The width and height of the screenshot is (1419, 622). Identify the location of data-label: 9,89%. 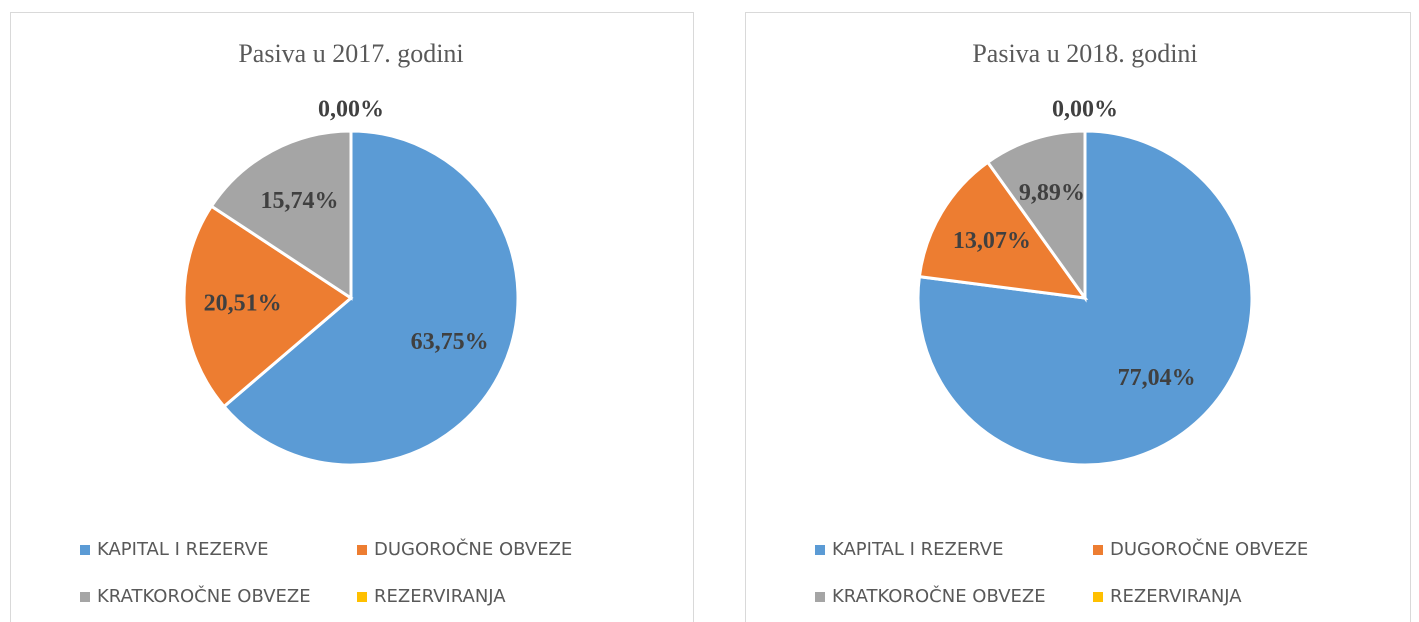
(1052, 193).